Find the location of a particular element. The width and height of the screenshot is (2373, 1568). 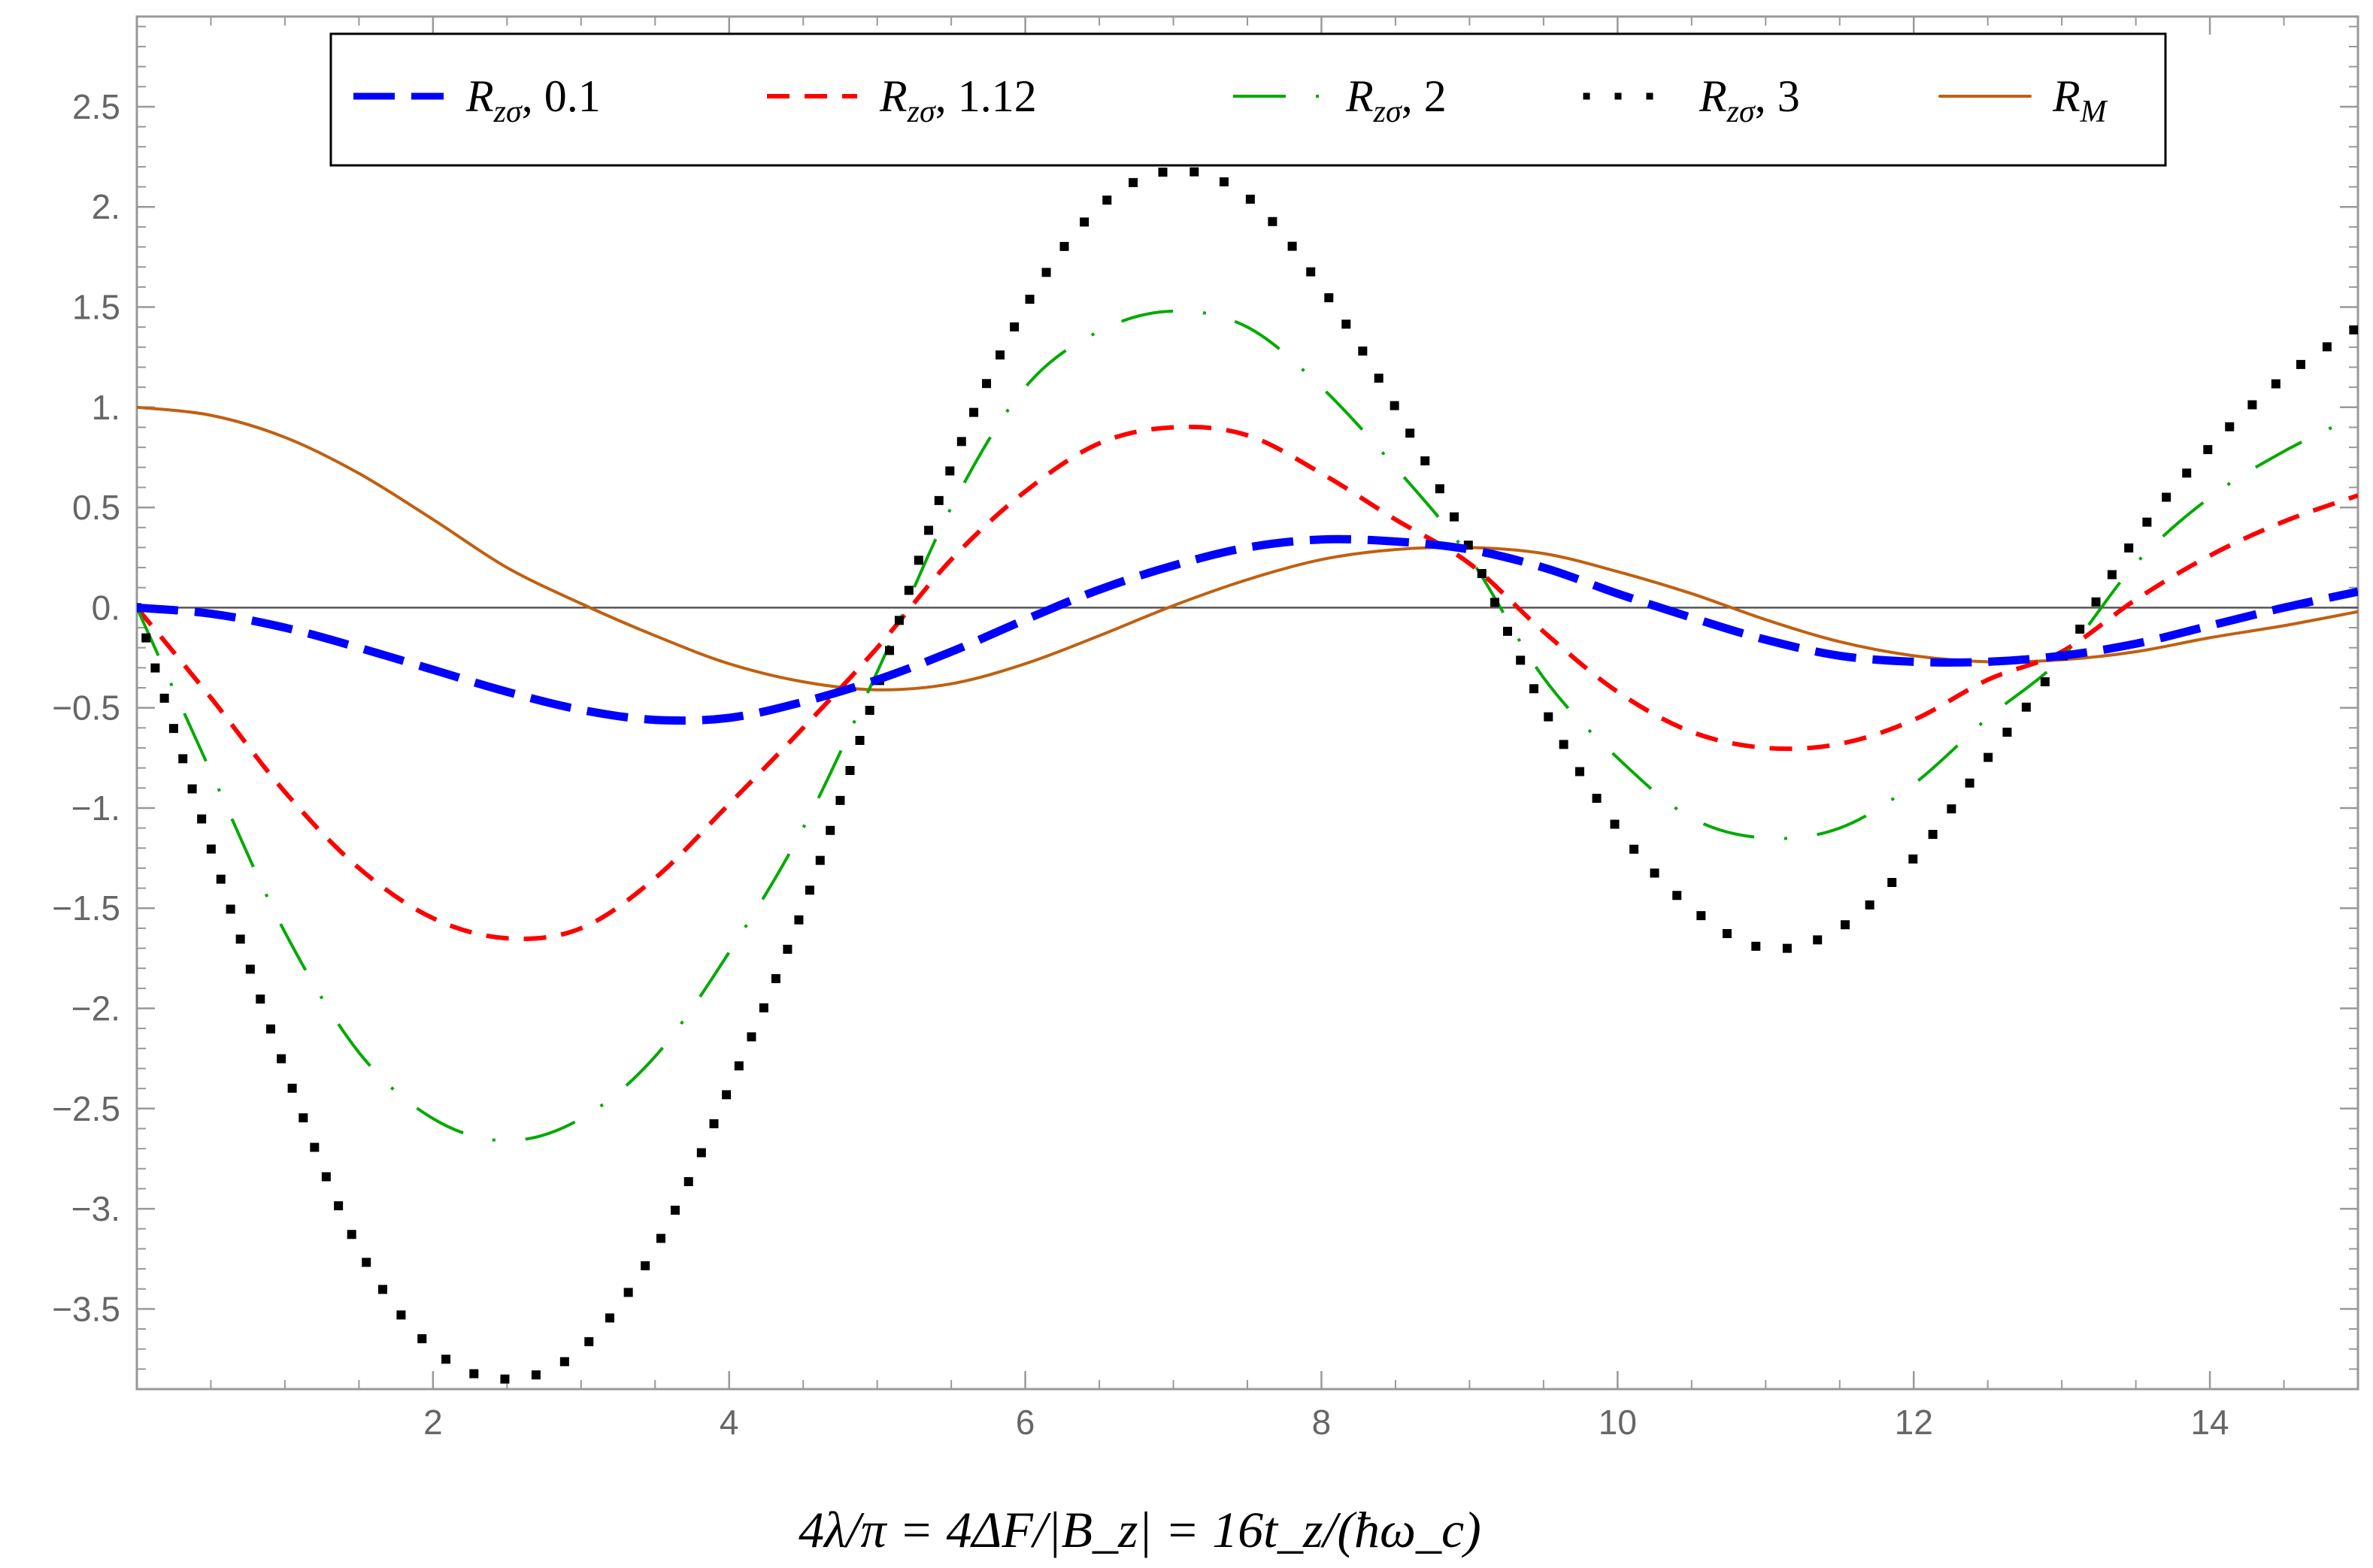

y-tick-label: 0.5 is located at coordinates (96, 507).